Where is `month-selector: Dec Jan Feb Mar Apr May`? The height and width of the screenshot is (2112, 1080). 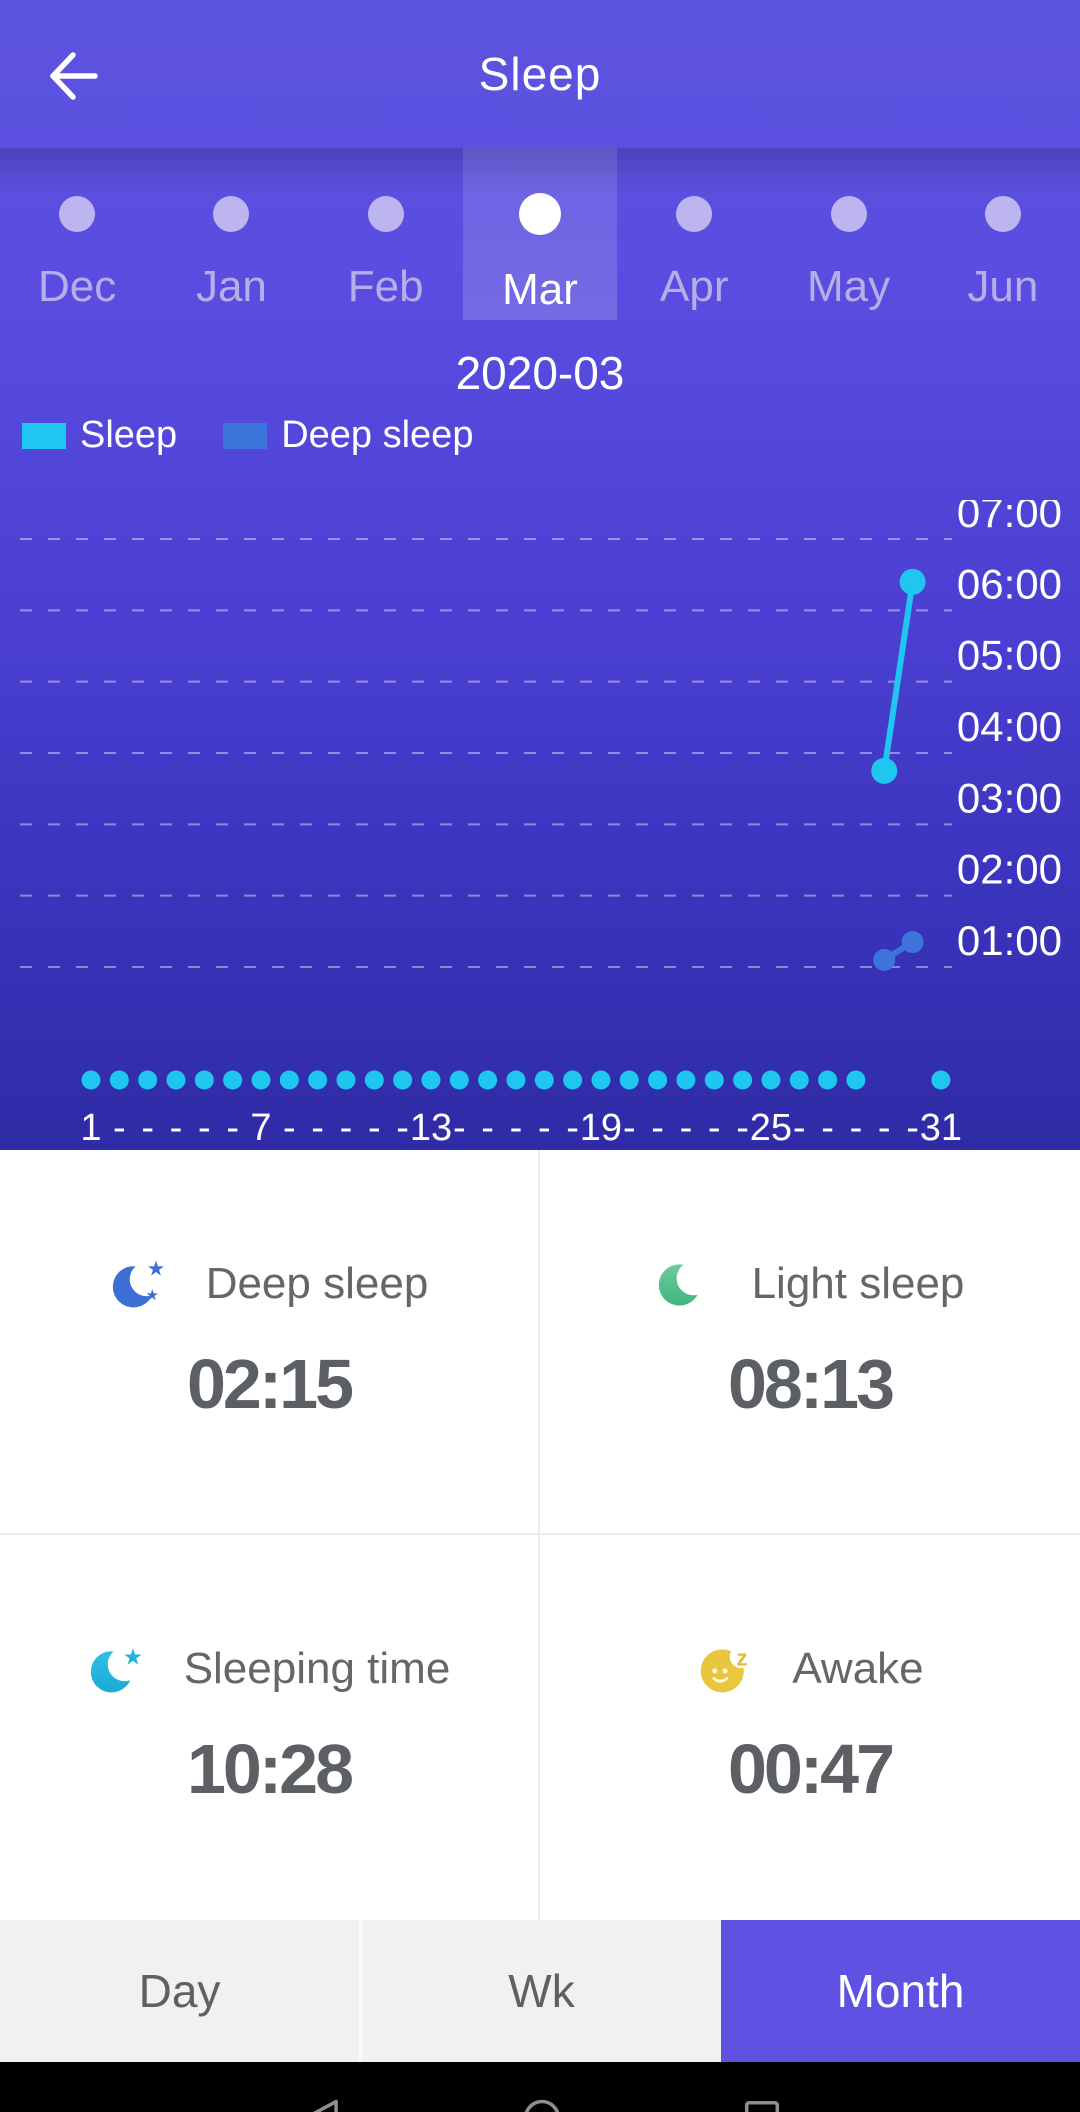
month-selector: Dec Jan Feb Mar Apr May is located at coordinates (540, 234).